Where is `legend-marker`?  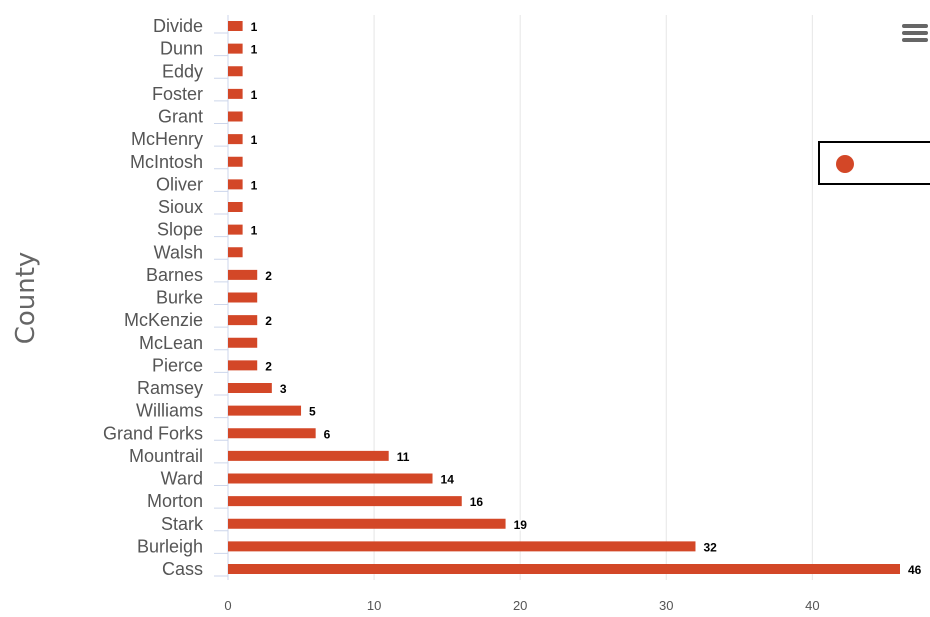 legend-marker is located at coordinates (845, 164).